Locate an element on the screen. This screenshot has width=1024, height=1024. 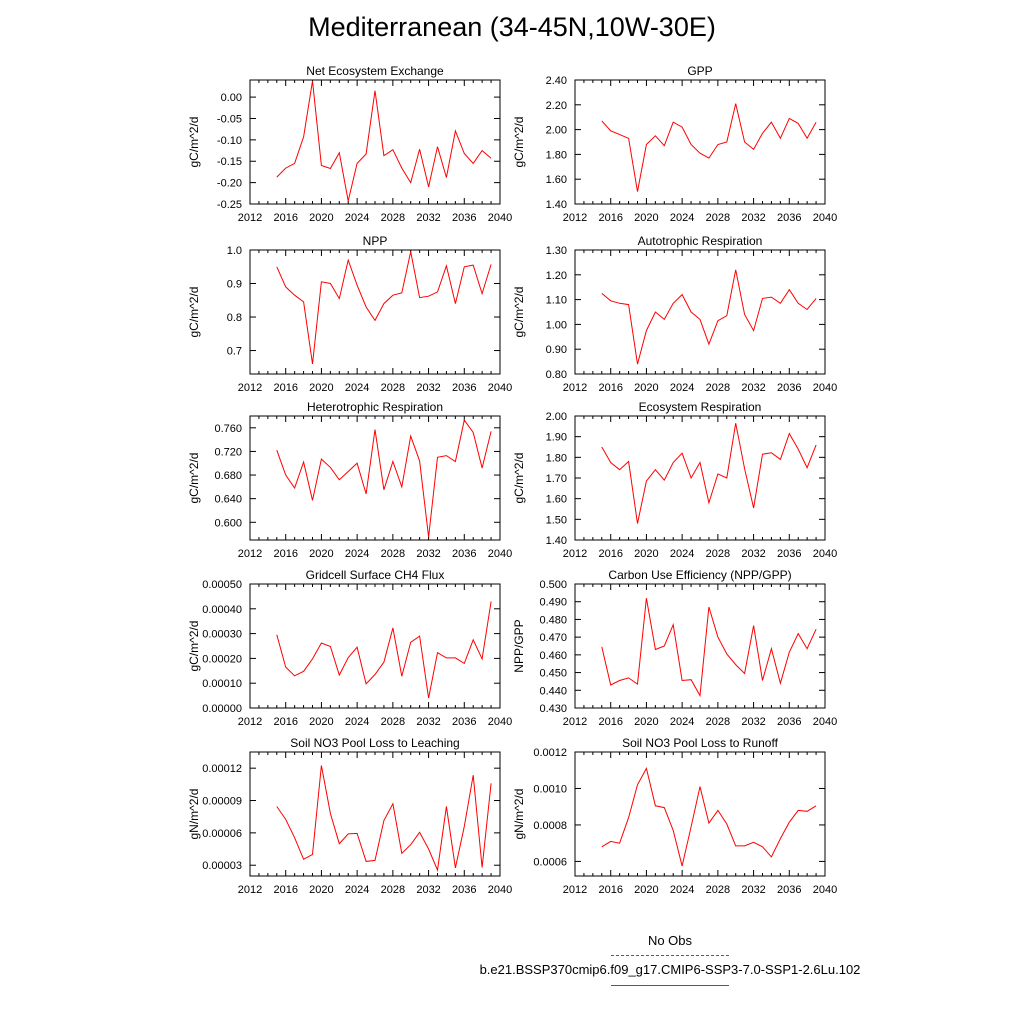
y-tick-label: 0.7 is located at coordinates (234, 352).